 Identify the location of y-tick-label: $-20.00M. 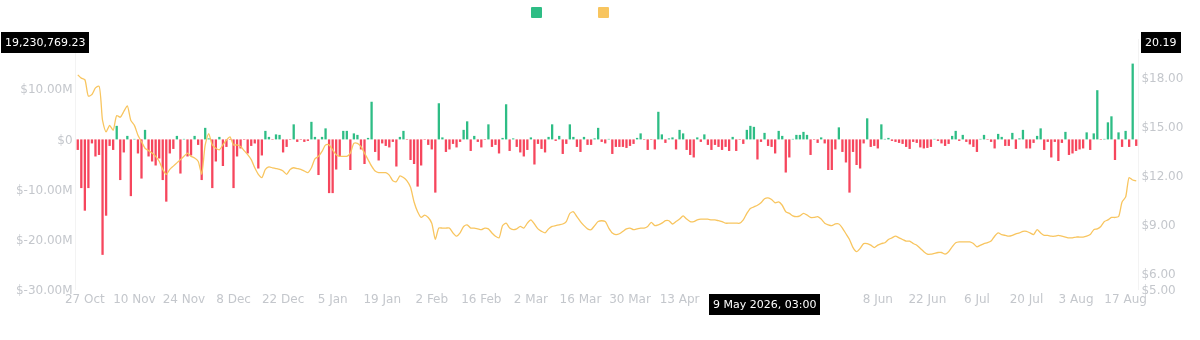
(44, 240).